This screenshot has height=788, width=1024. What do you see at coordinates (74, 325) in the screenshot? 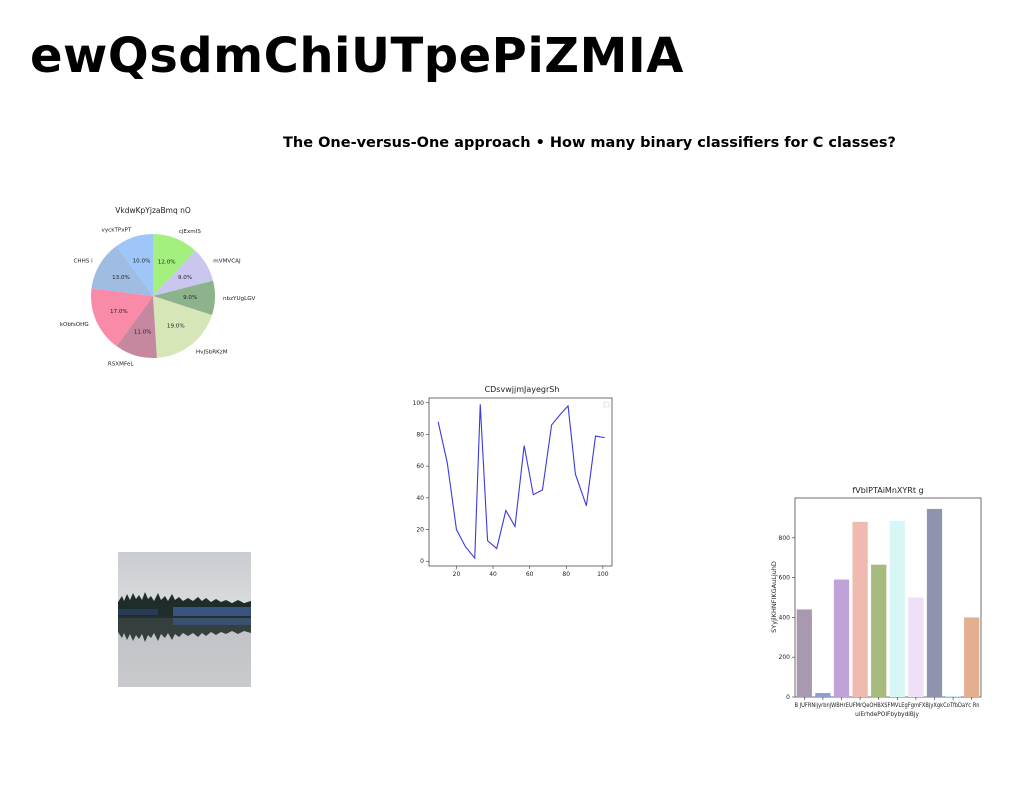
I see `pie-category-label: kObfsOtfG` at bounding box center [74, 325].